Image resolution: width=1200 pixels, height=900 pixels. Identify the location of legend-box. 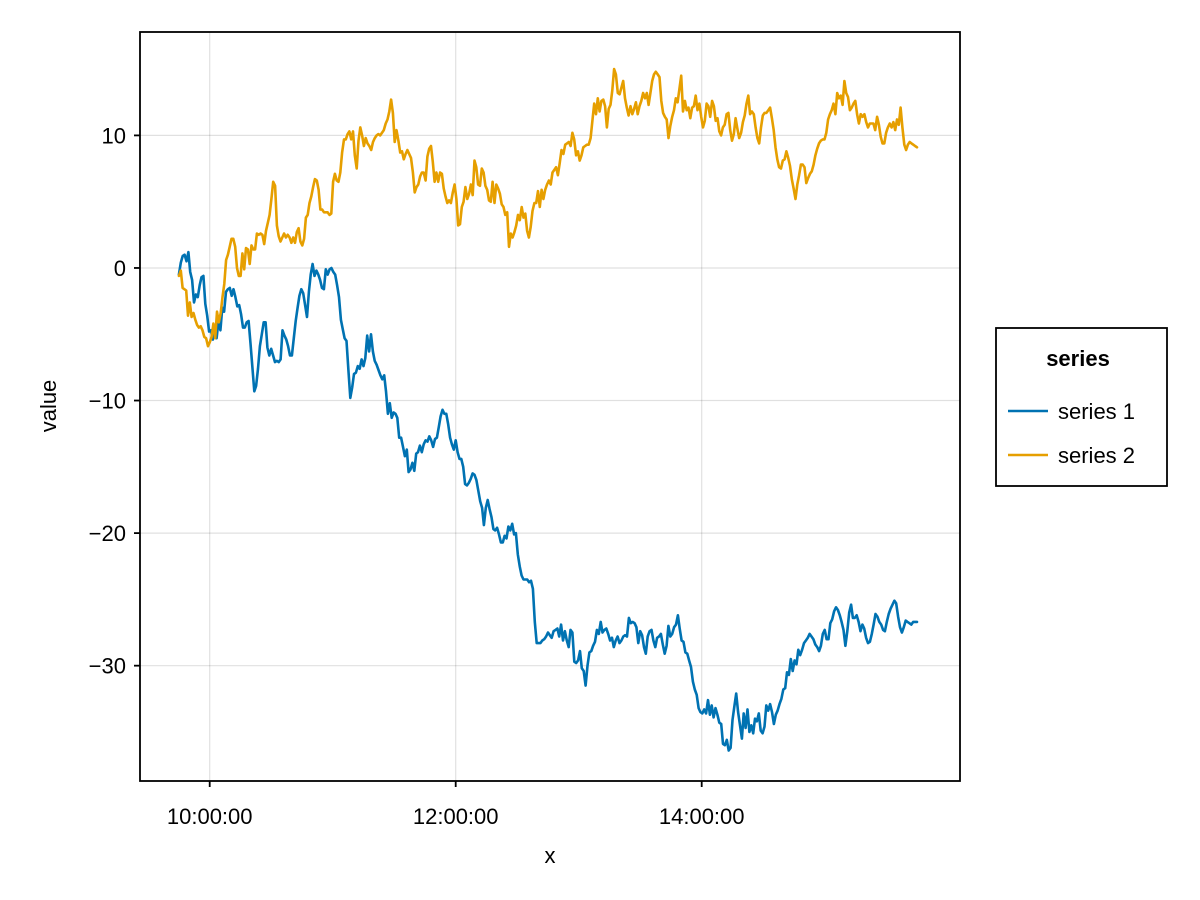
(1081, 407).